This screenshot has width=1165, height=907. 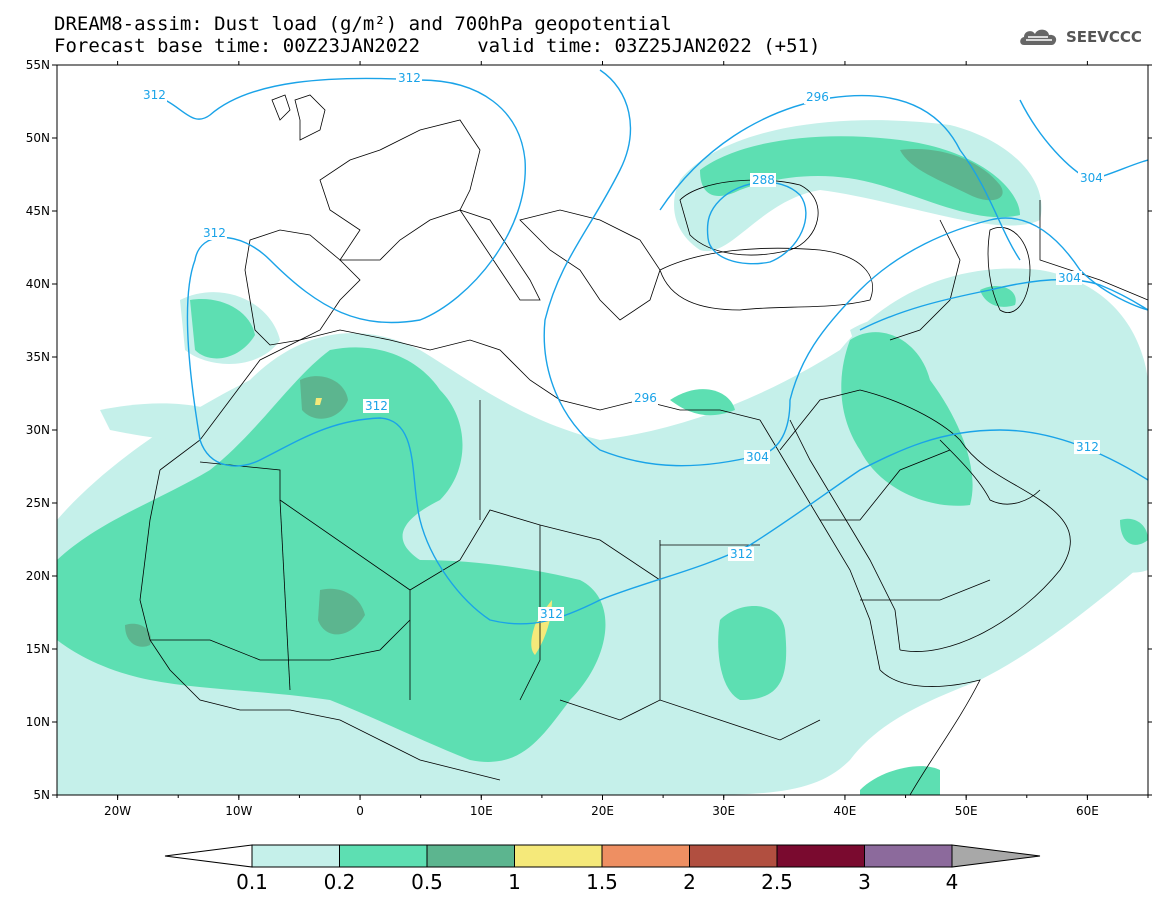 I want to click on lon-tick-label: 0, so click(x=360, y=811).